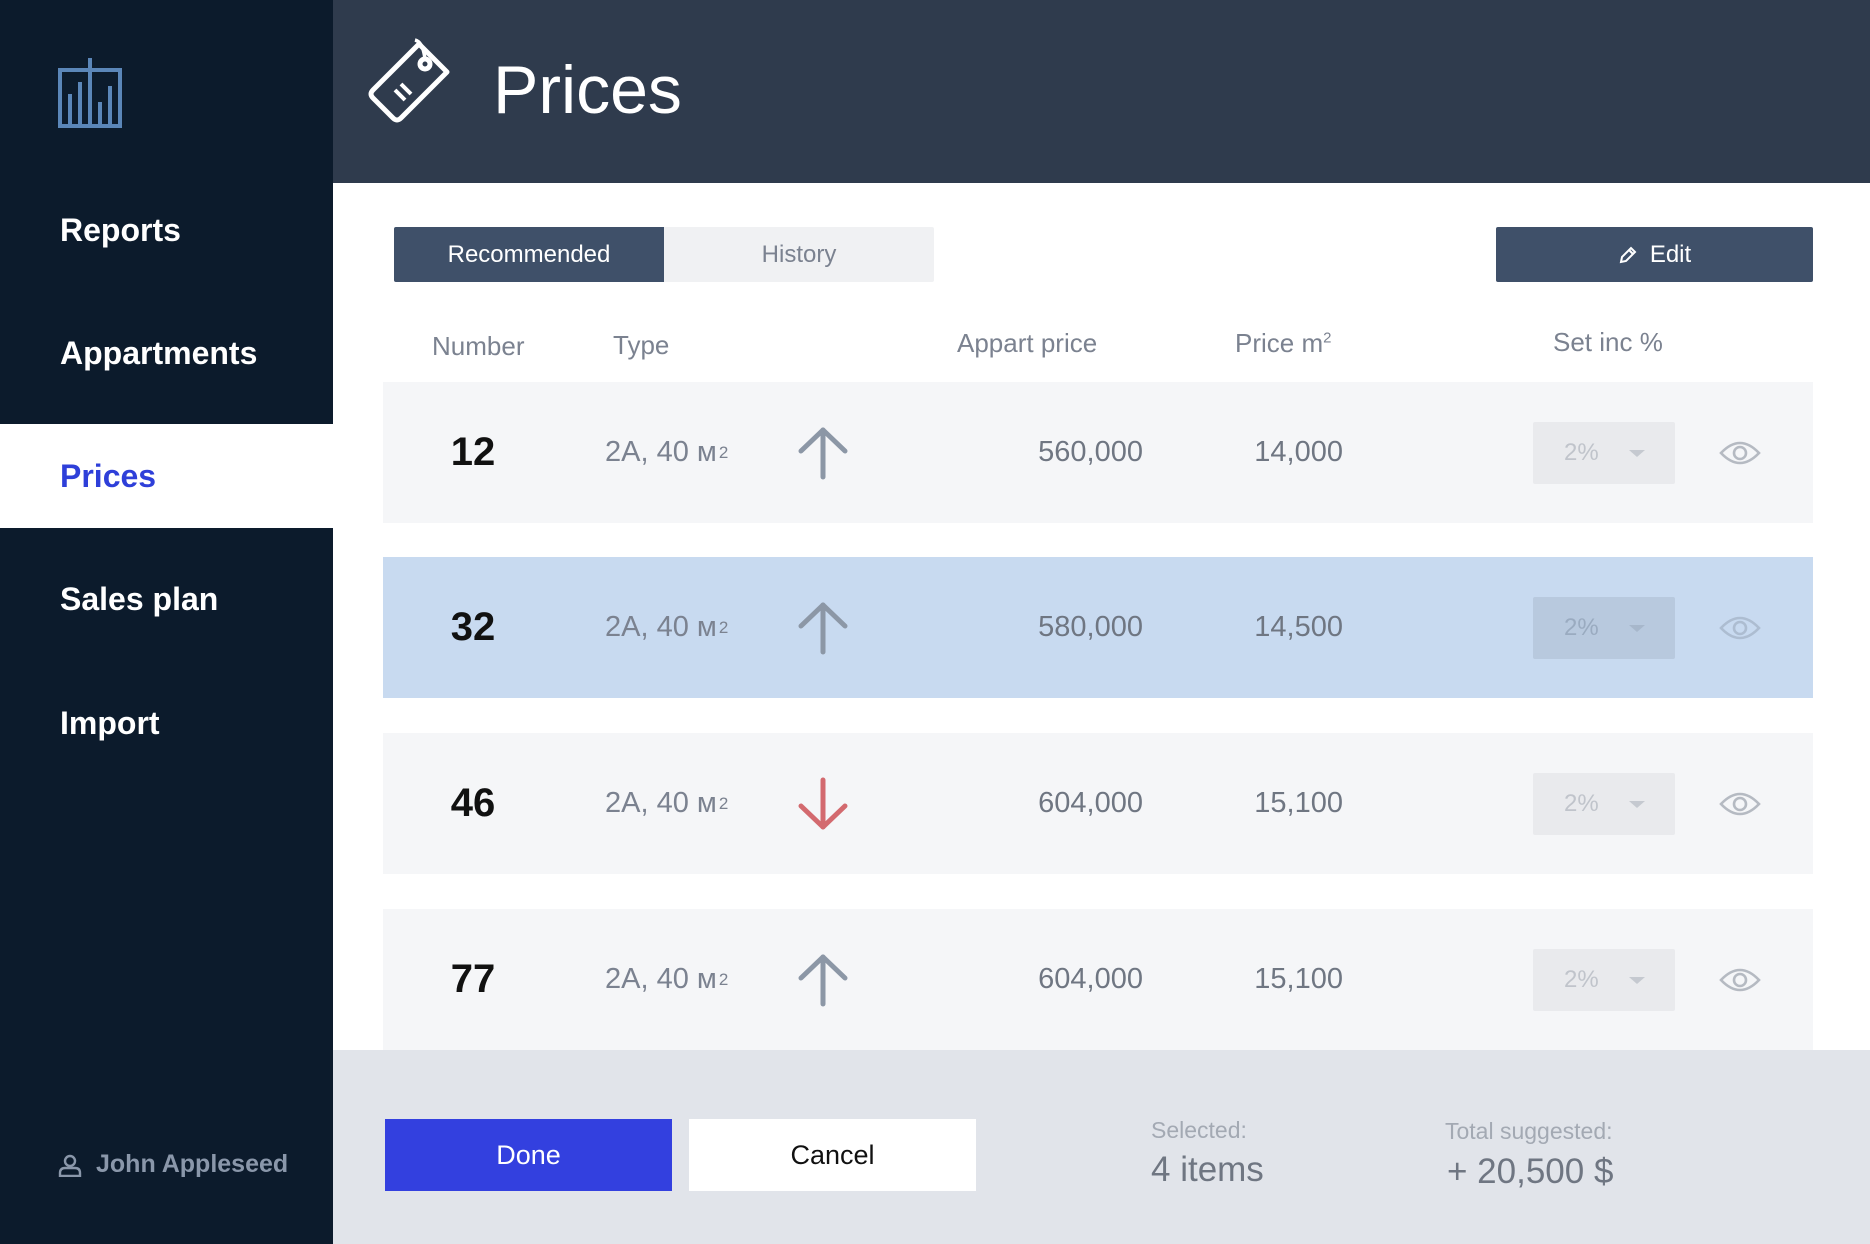 The width and height of the screenshot is (1870, 1244). What do you see at coordinates (1101, 91) in the screenshot?
I see `page-header: Prices` at bounding box center [1101, 91].